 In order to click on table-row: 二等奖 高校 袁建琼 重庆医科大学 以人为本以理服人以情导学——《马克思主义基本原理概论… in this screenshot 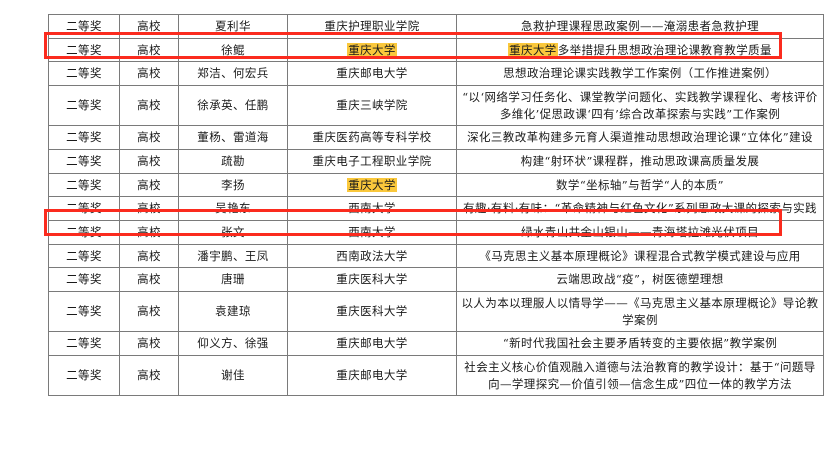, I will do `click(436, 312)`.